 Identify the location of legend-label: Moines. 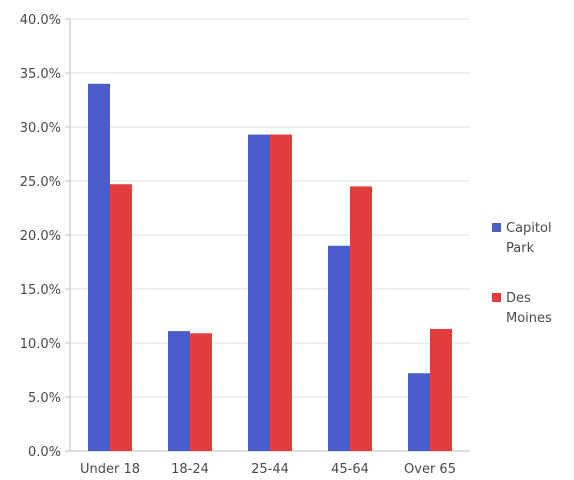
(529, 318).